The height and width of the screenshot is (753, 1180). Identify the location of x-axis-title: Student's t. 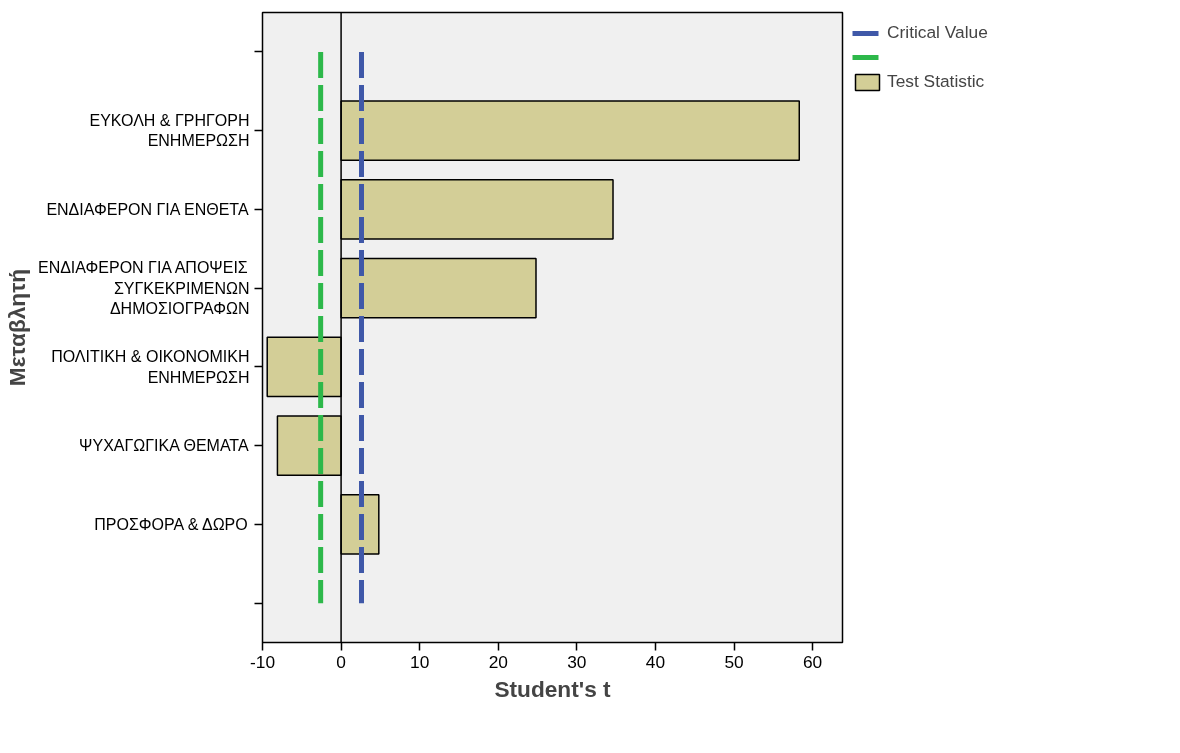
(553, 688).